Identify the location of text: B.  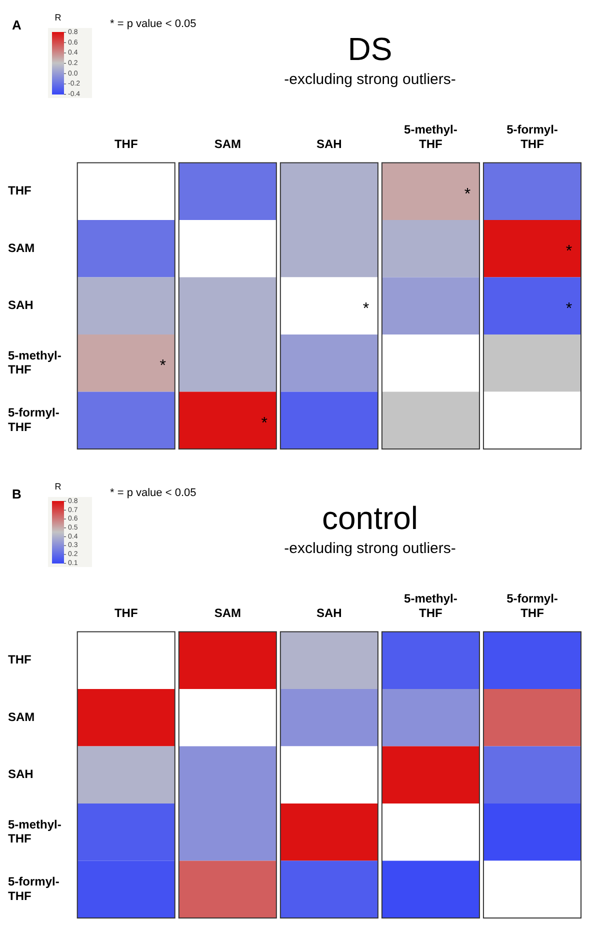
(17, 494).